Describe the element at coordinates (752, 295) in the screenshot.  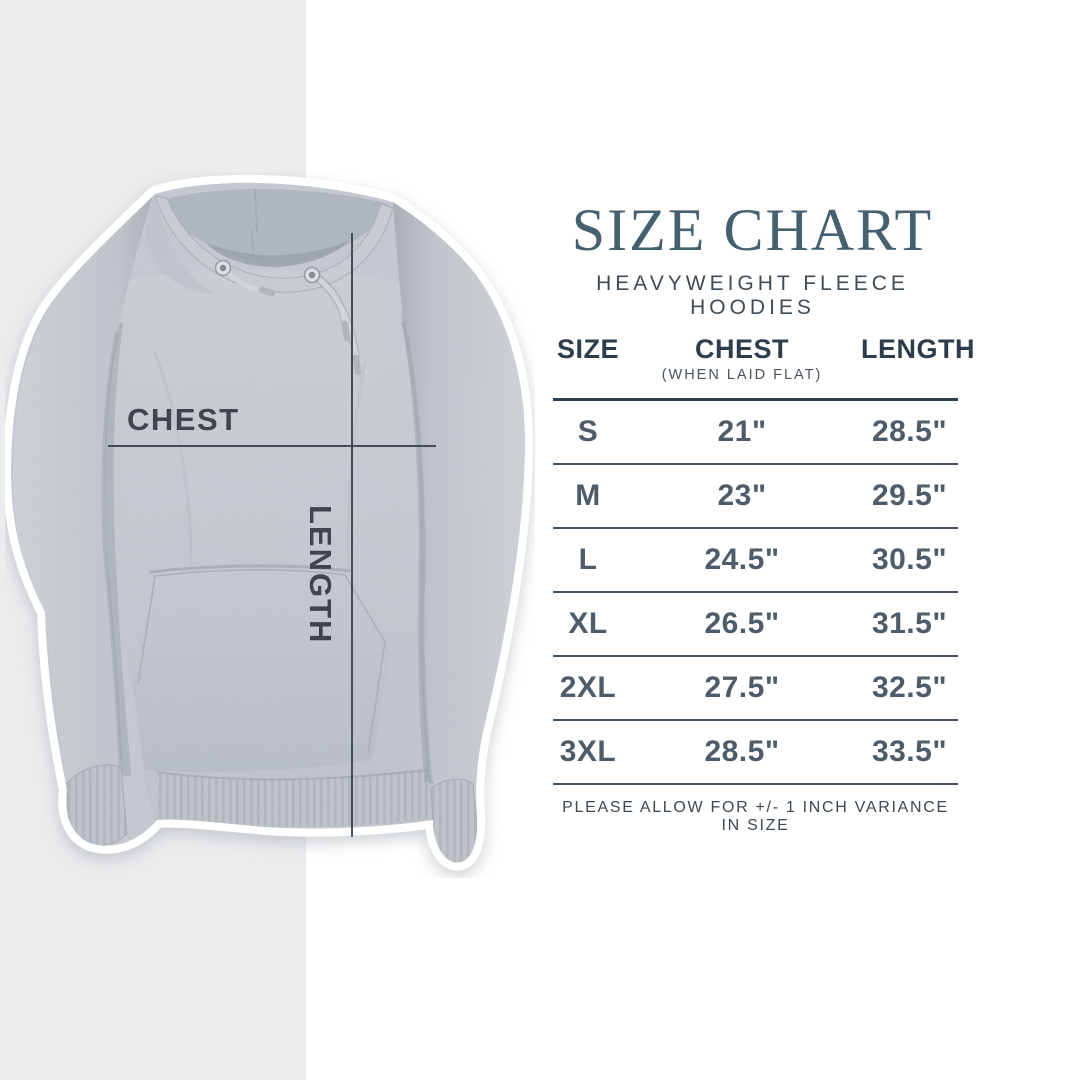
I see `page-subtitle: HEAVYWEIGHT FLEECE HOODIES` at that location.